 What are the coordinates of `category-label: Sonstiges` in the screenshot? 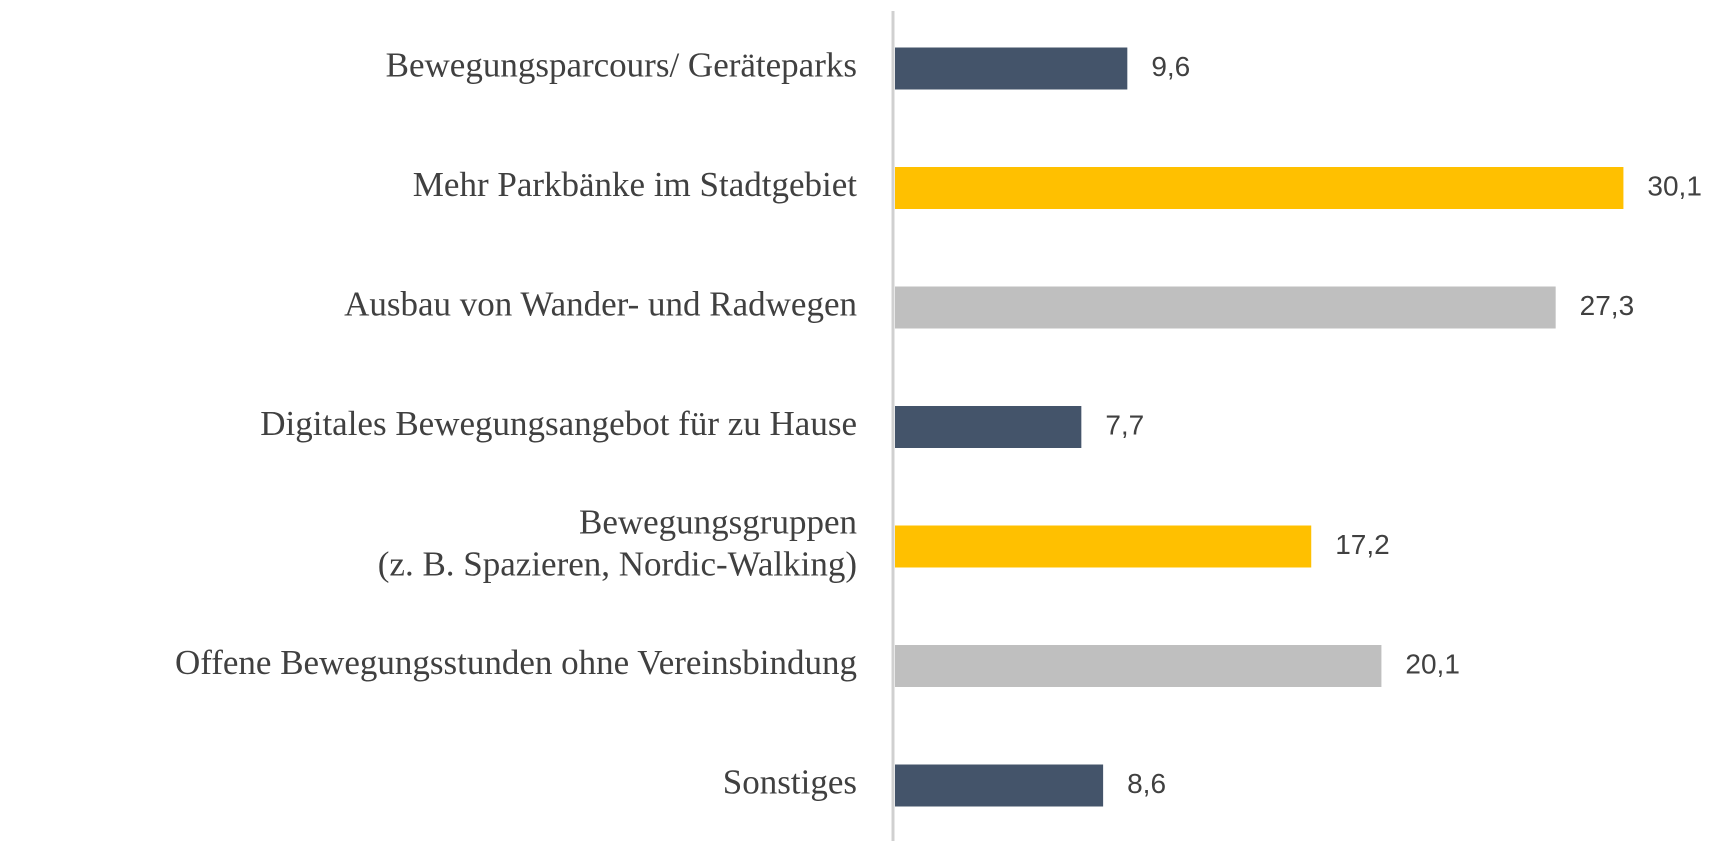 It's located at (790, 782).